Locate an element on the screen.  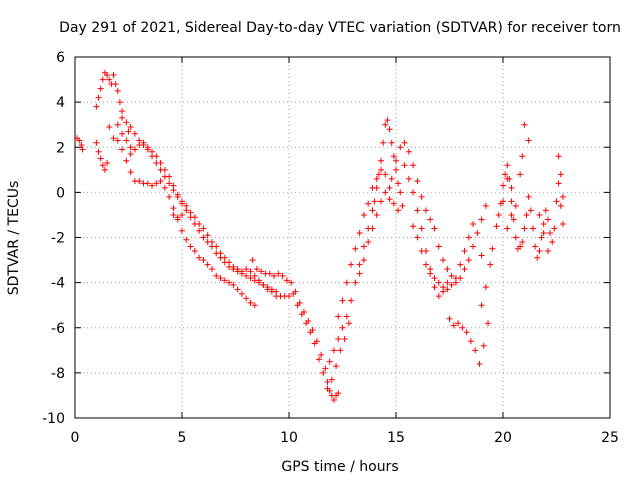
y-tick-label: -8 is located at coordinates (58, 374).